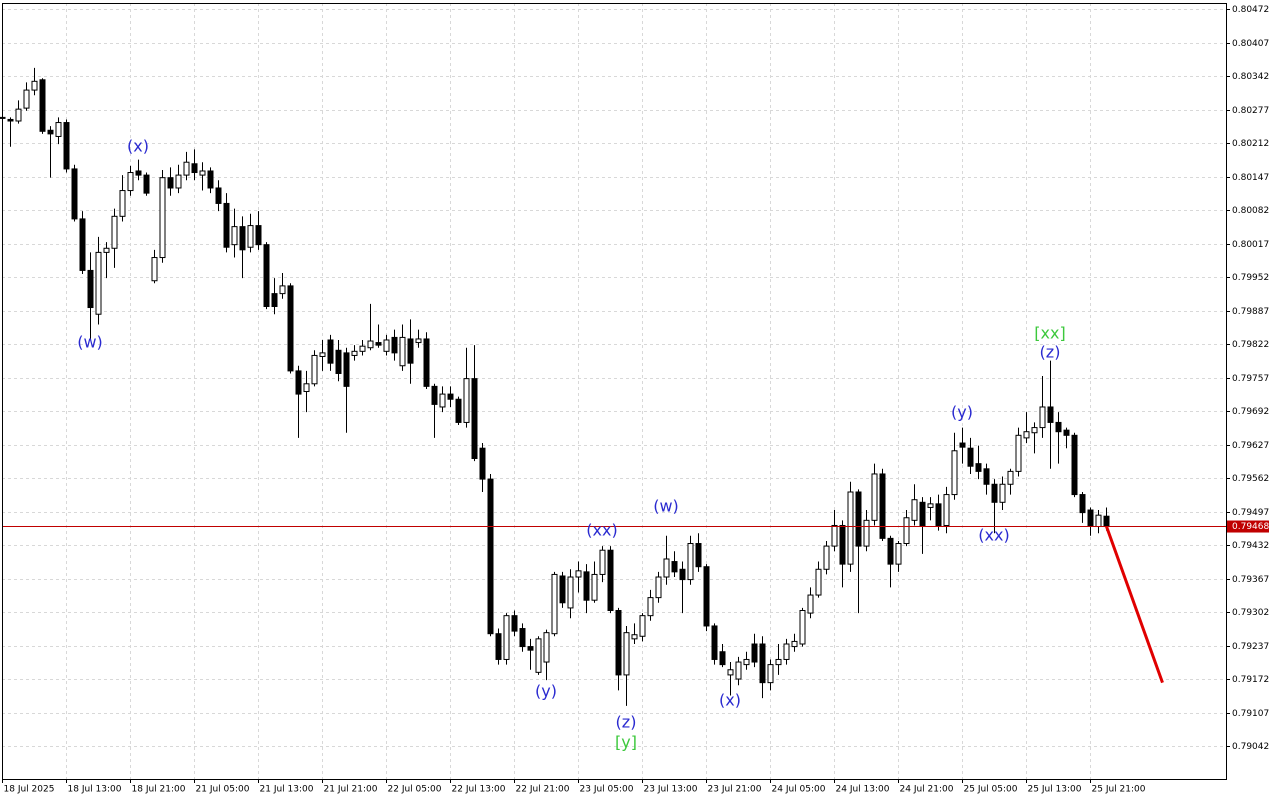  Describe the element at coordinates (671, 790) in the screenshot. I see `x-tick-label: 23 Jul 13:00` at that location.